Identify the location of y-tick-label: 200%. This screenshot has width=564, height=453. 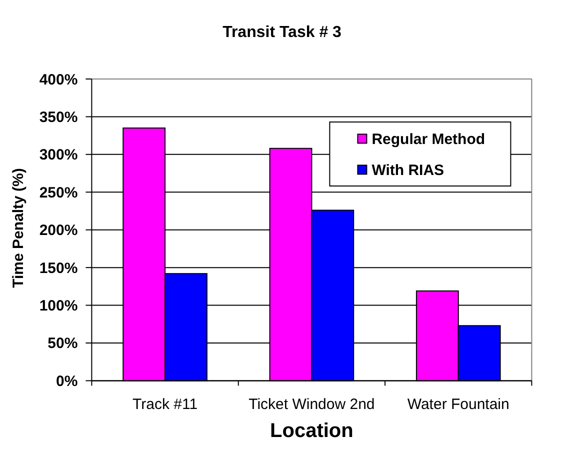
(58, 231).